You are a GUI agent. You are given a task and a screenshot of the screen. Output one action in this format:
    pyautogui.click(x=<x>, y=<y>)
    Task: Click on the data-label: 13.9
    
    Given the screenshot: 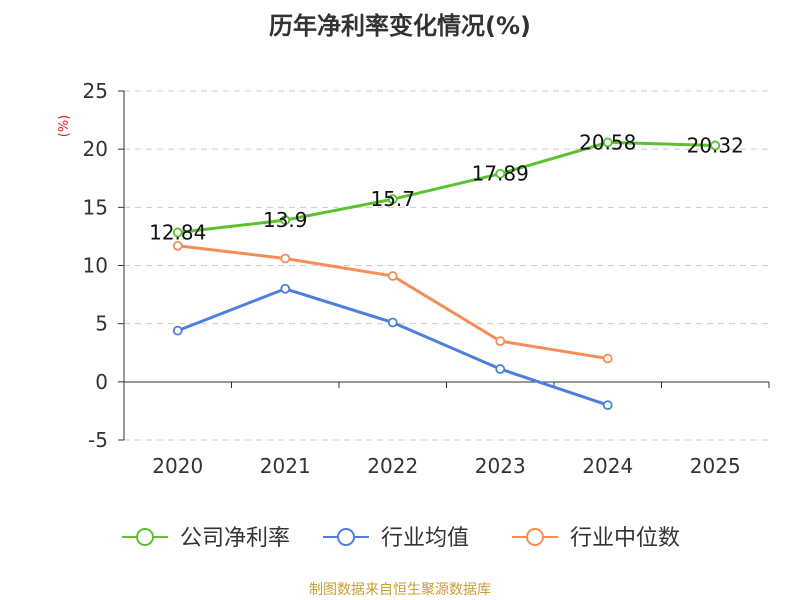 What is the action you would take?
    pyautogui.click(x=285, y=220)
    